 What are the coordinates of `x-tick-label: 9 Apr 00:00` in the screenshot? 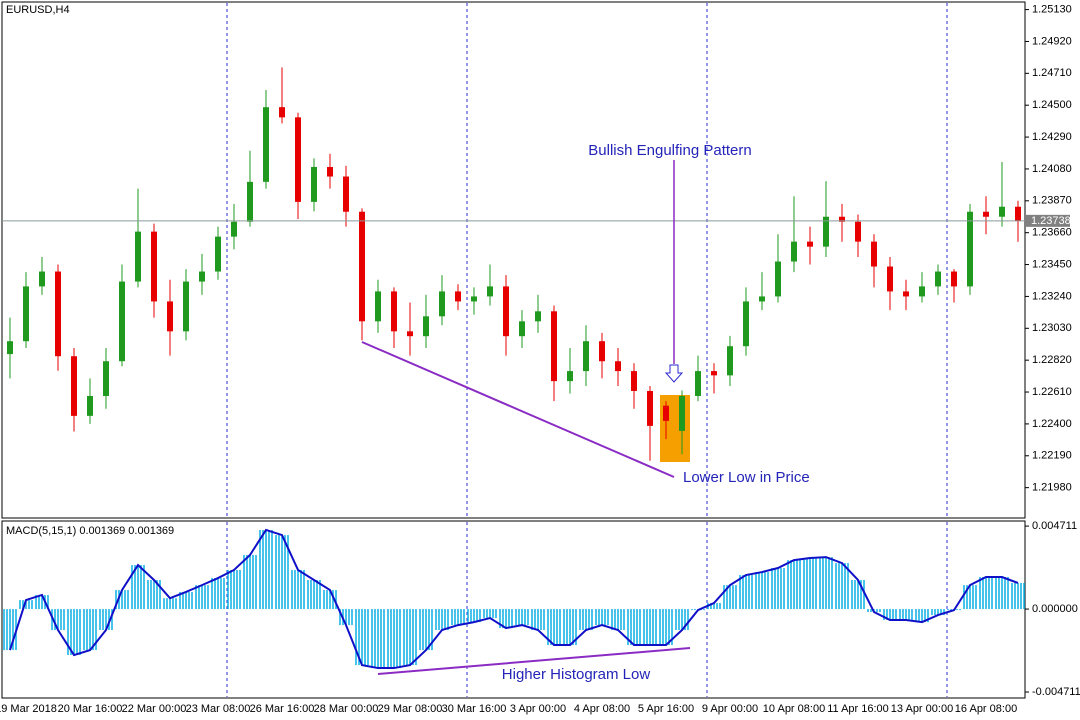 It's located at (730, 709).